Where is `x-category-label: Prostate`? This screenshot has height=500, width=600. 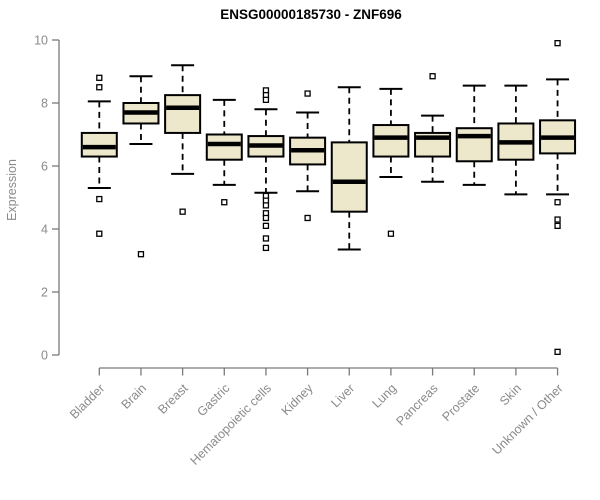
x-category-label: Prostate is located at coordinates (461, 402).